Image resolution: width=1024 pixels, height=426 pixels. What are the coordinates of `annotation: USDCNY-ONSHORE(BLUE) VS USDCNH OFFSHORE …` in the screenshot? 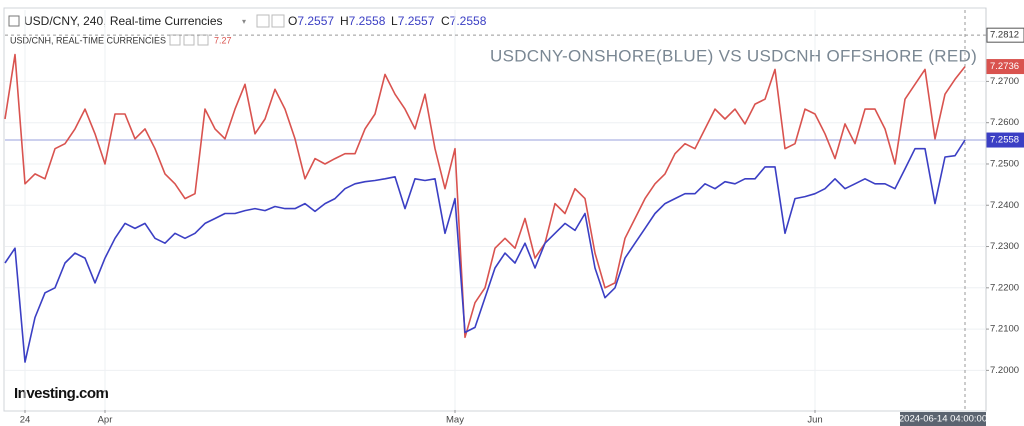 It's located at (733, 55).